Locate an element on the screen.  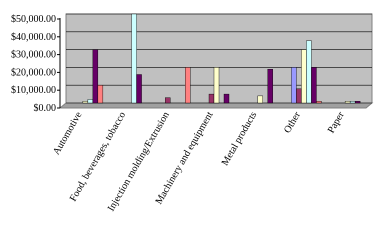
x-tick-label: Paper is located at coordinates (336, 122).